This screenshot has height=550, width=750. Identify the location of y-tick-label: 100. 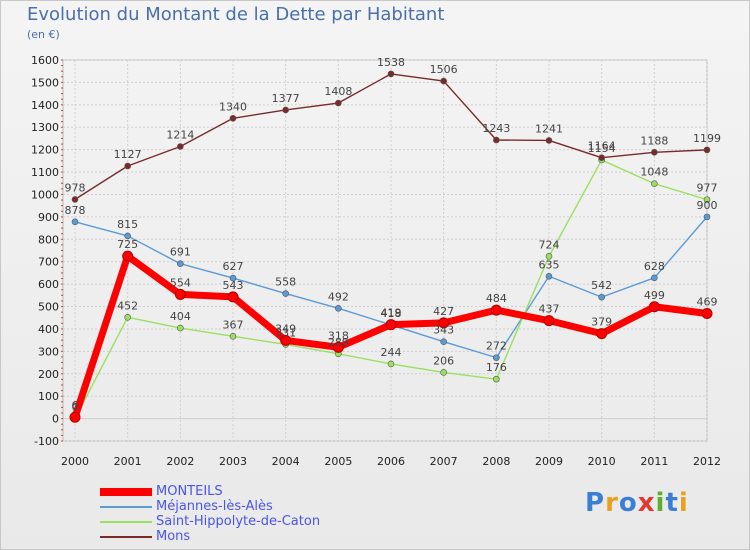
(48, 396).